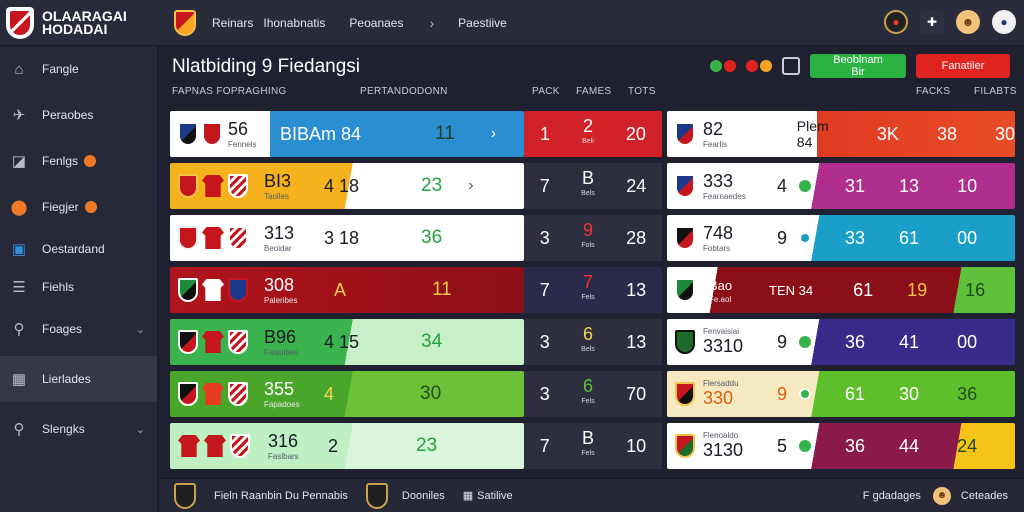 This screenshot has height=512, width=1024. I want to click on table-row: B96 Falsuibes 4 15 34, so click(347, 342).